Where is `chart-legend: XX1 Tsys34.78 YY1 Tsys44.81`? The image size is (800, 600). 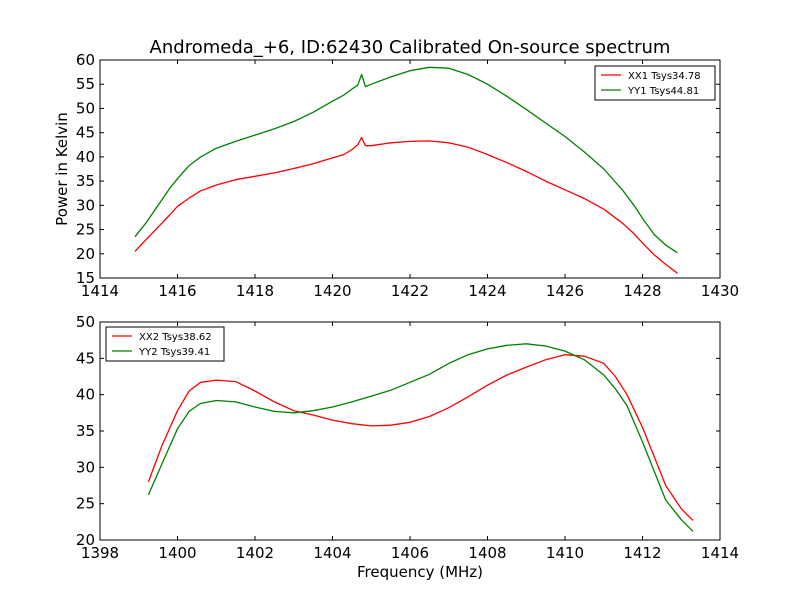
chart-legend: XX1 Tsys34.78 YY1 Tsys44.81 is located at coordinates (655, 83).